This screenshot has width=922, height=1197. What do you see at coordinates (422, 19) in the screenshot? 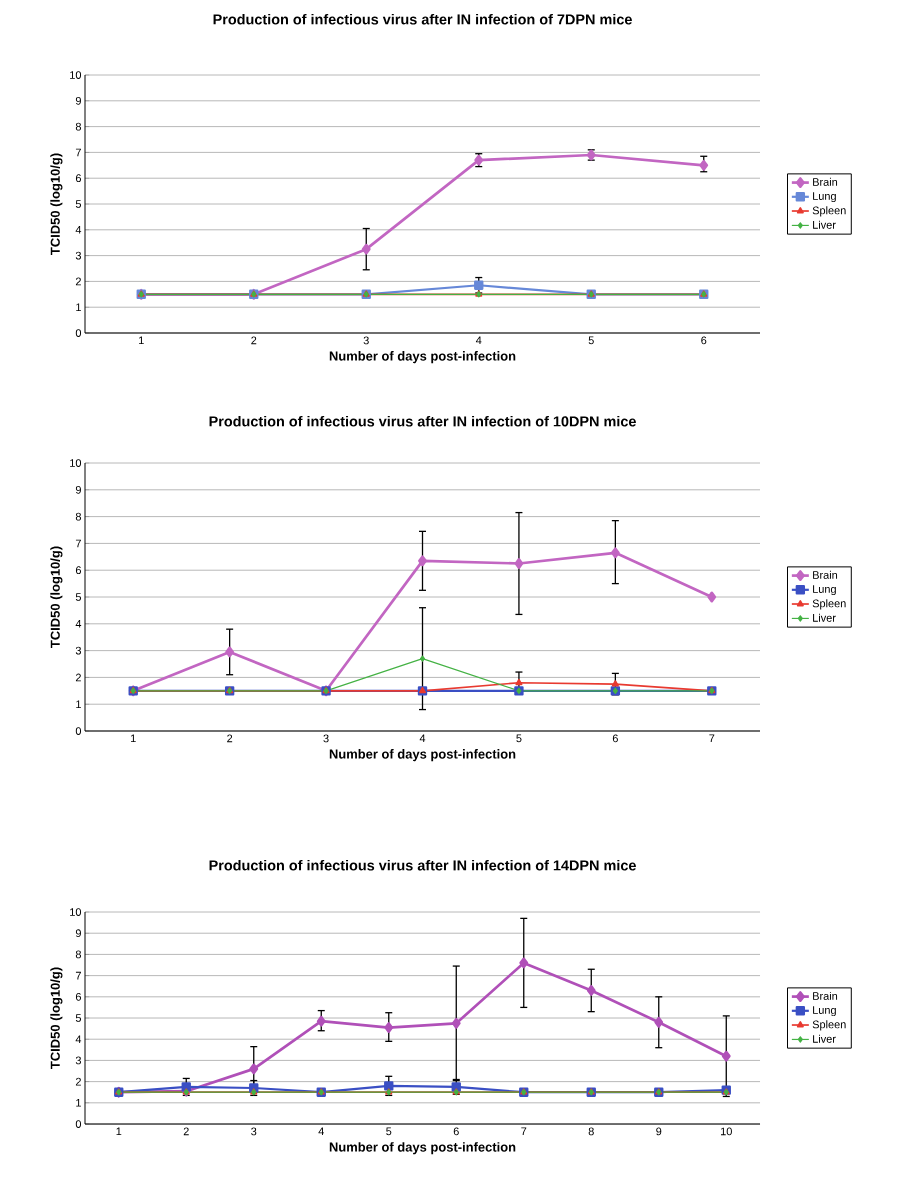
I see `chart-title: Production of infectious virus after IN infection of 7DPN mice` at bounding box center [422, 19].